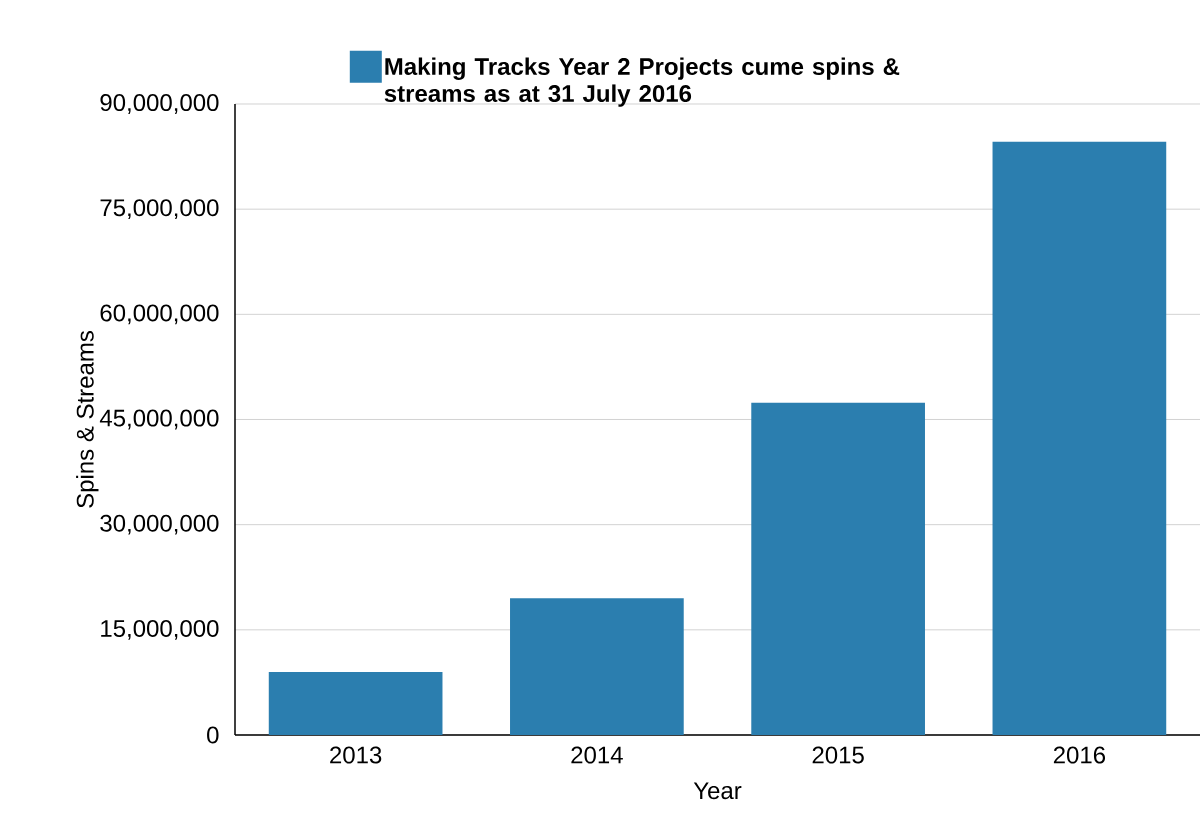  Describe the element at coordinates (356, 755) in the screenshot. I see `x-tick-label: 2013` at that location.